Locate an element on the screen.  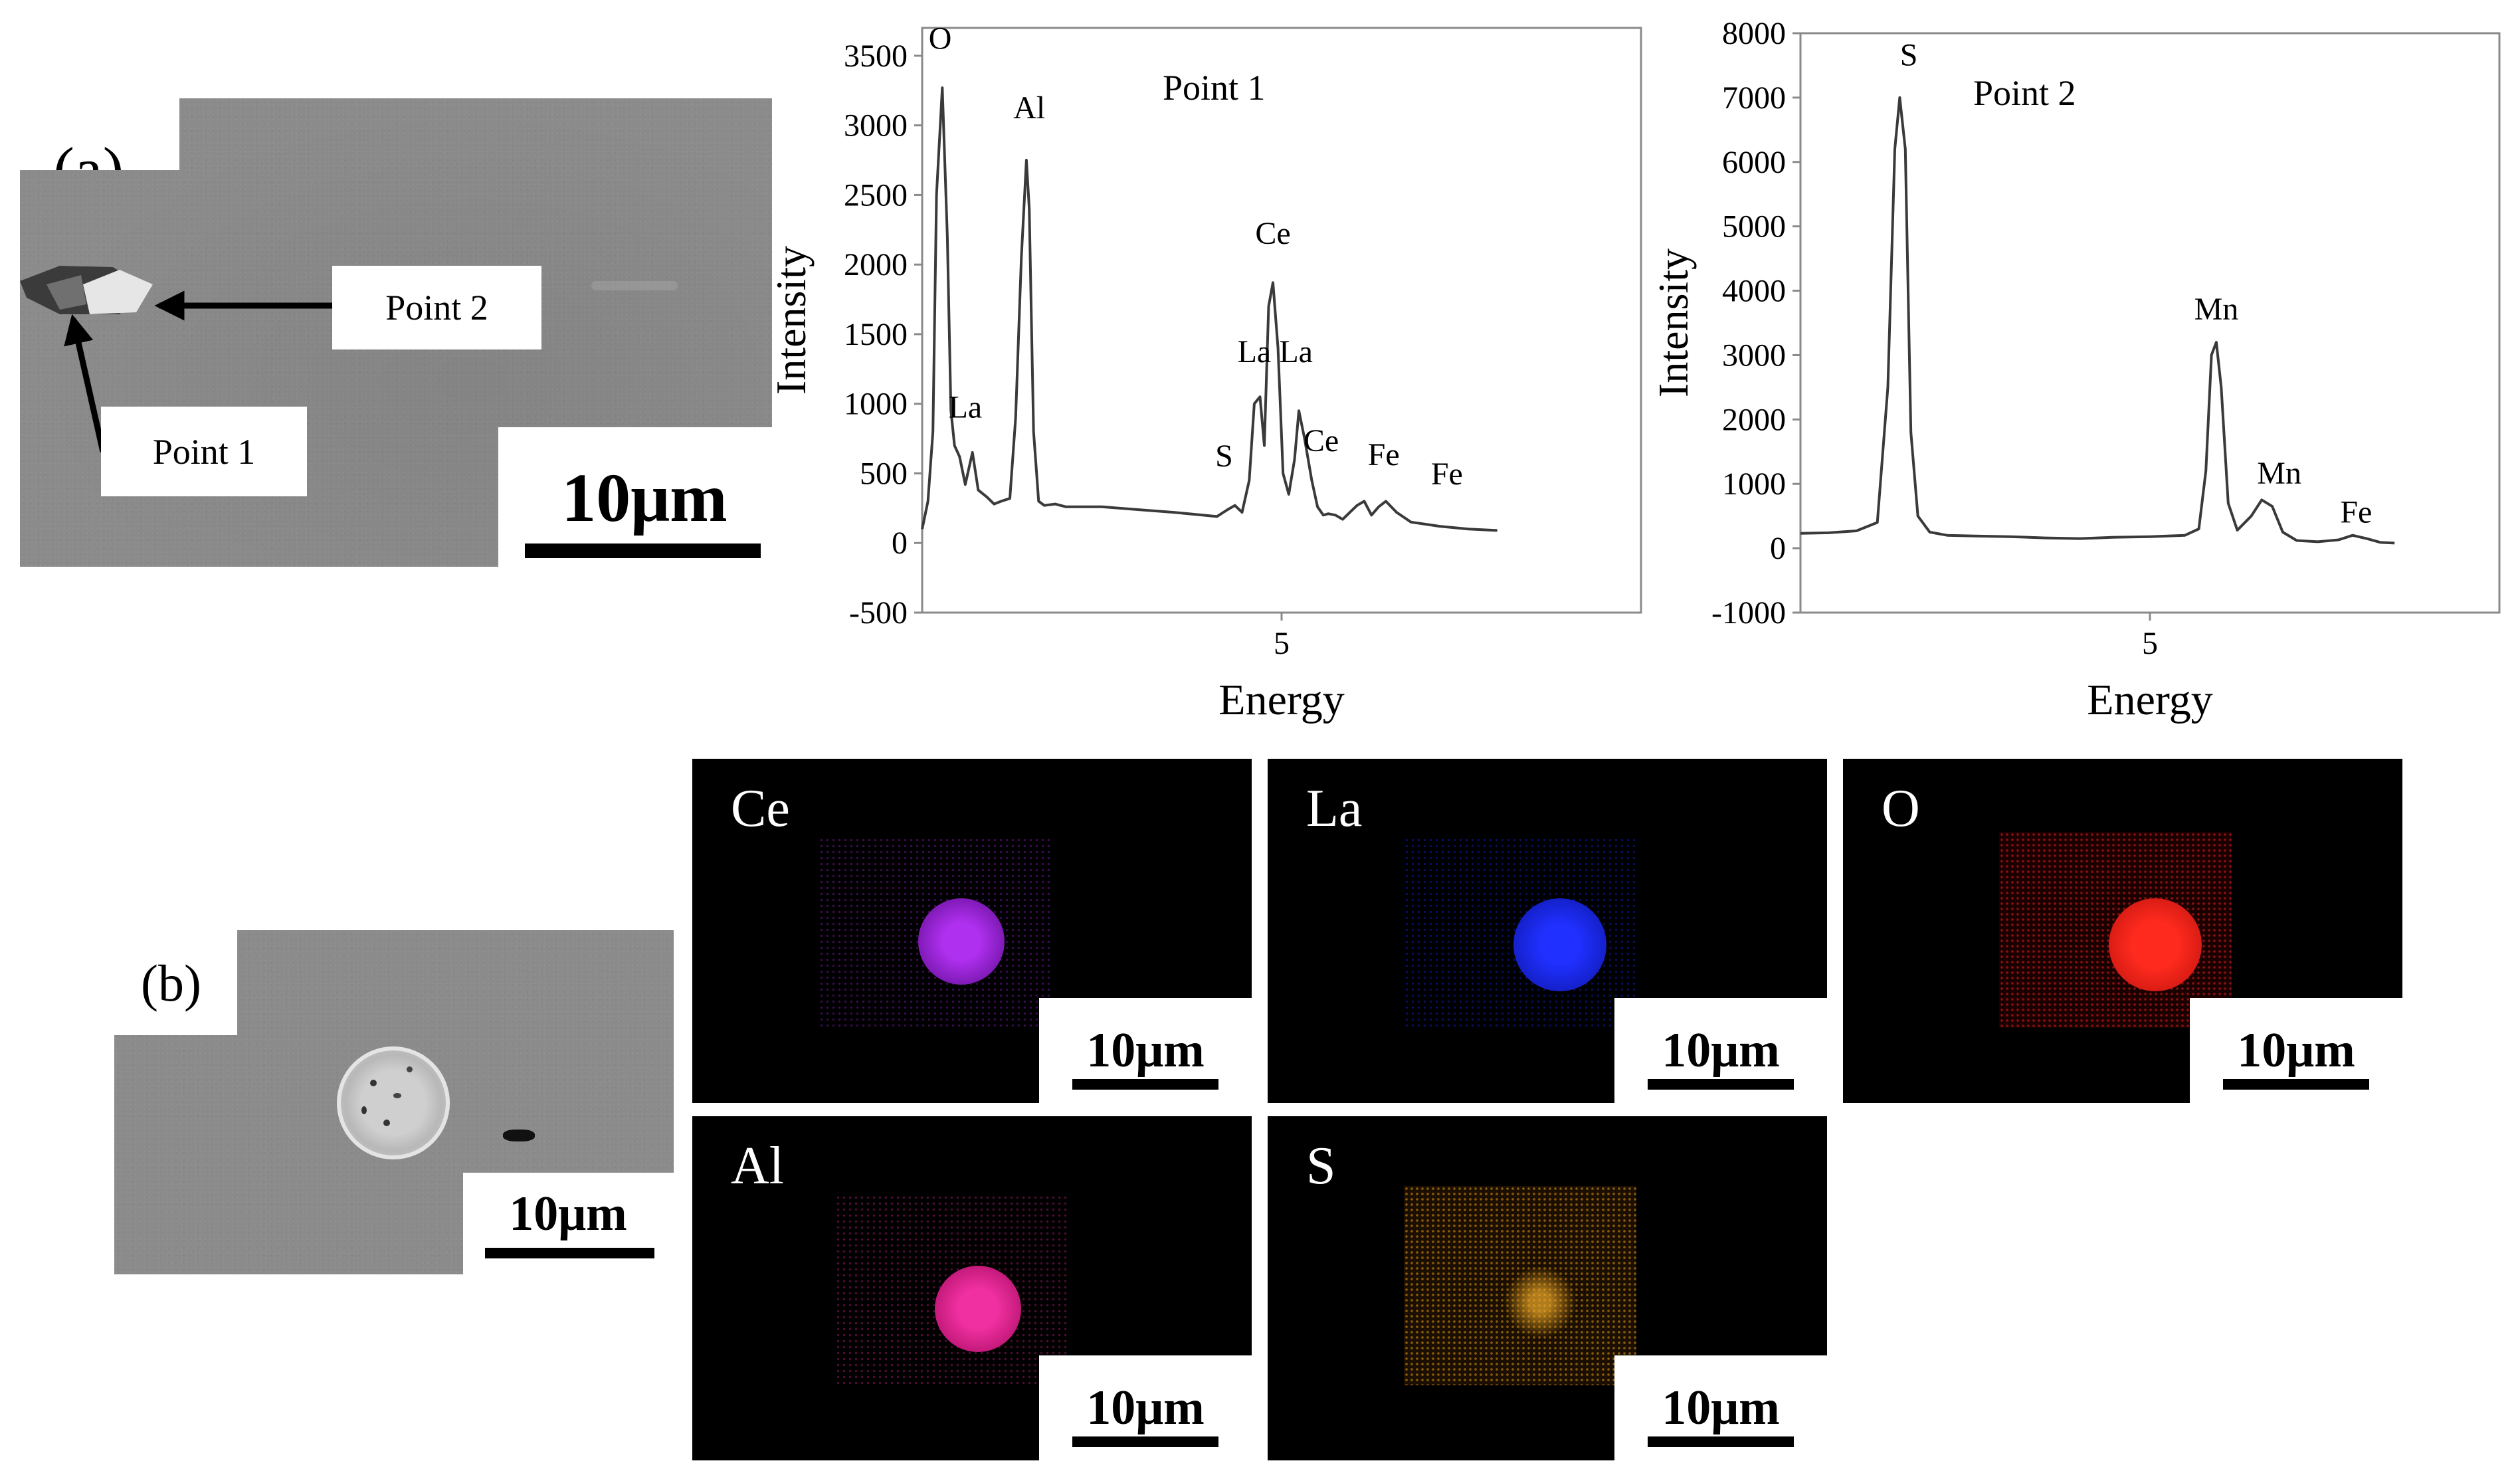
y-tick-label: -500 is located at coordinates (878, 613).